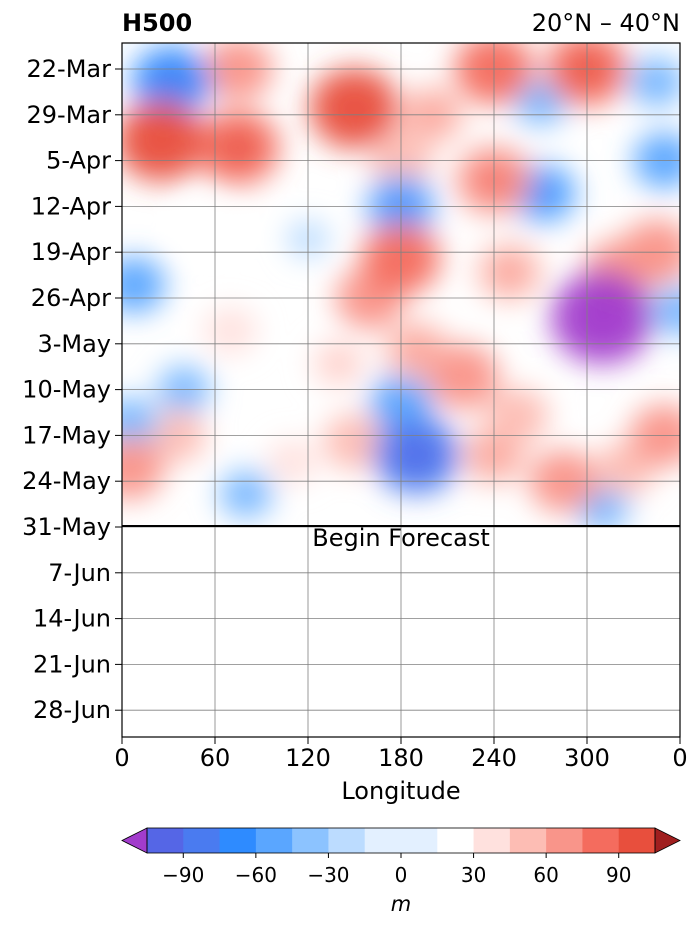 The height and width of the screenshot is (929, 700). I want to click on forecast-label: Begin Forecast, so click(401, 538).